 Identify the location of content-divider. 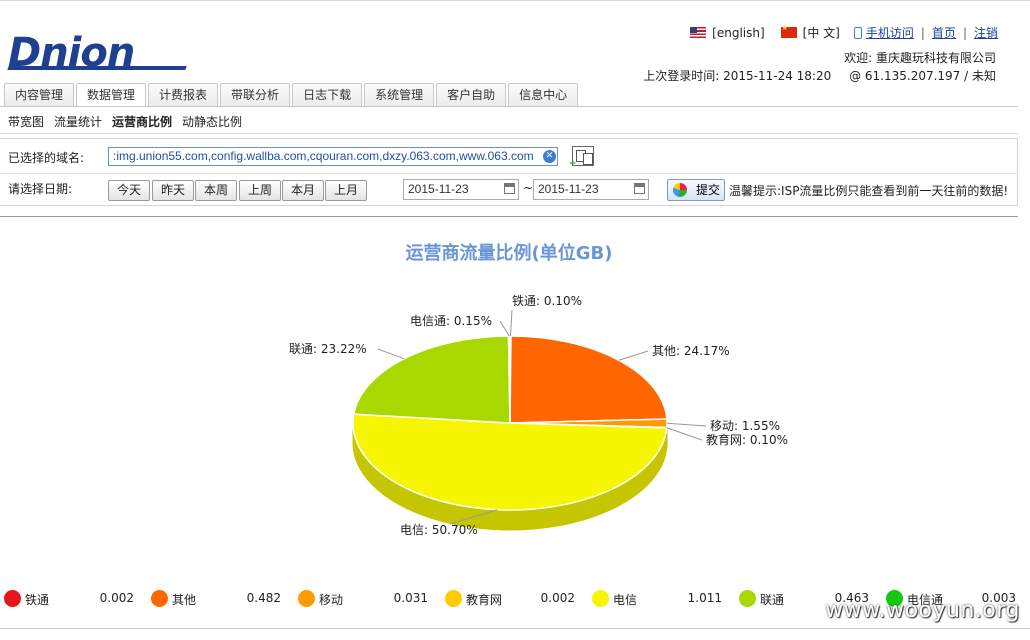
(509, 216).